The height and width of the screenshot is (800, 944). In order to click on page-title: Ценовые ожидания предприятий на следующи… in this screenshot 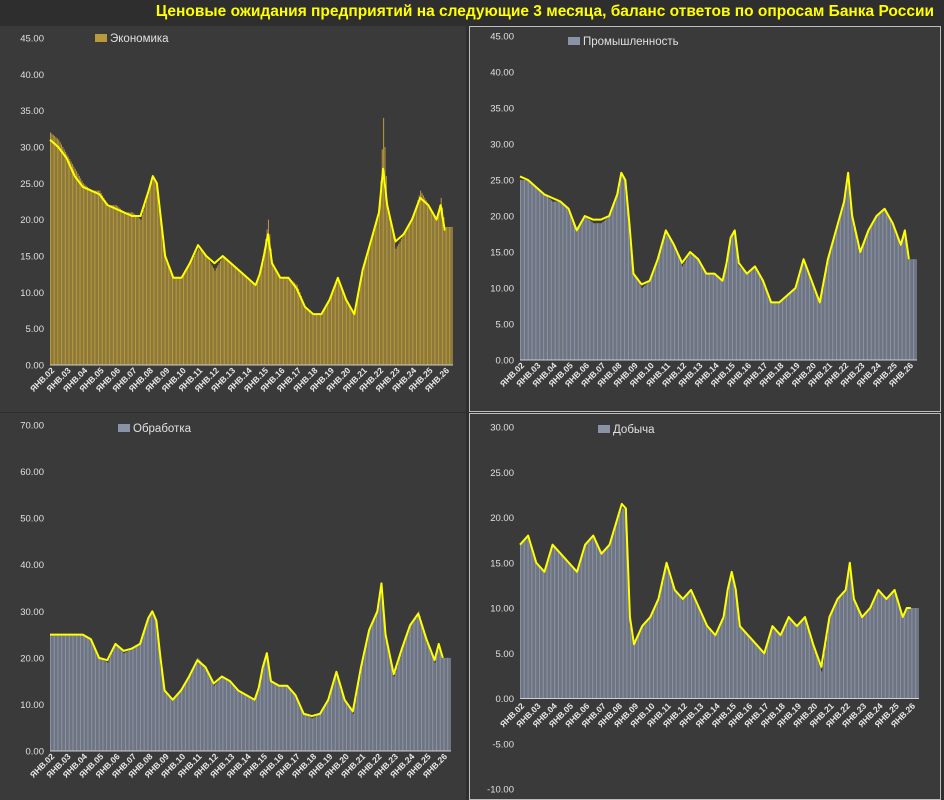, I will do `click(544, 11)`.